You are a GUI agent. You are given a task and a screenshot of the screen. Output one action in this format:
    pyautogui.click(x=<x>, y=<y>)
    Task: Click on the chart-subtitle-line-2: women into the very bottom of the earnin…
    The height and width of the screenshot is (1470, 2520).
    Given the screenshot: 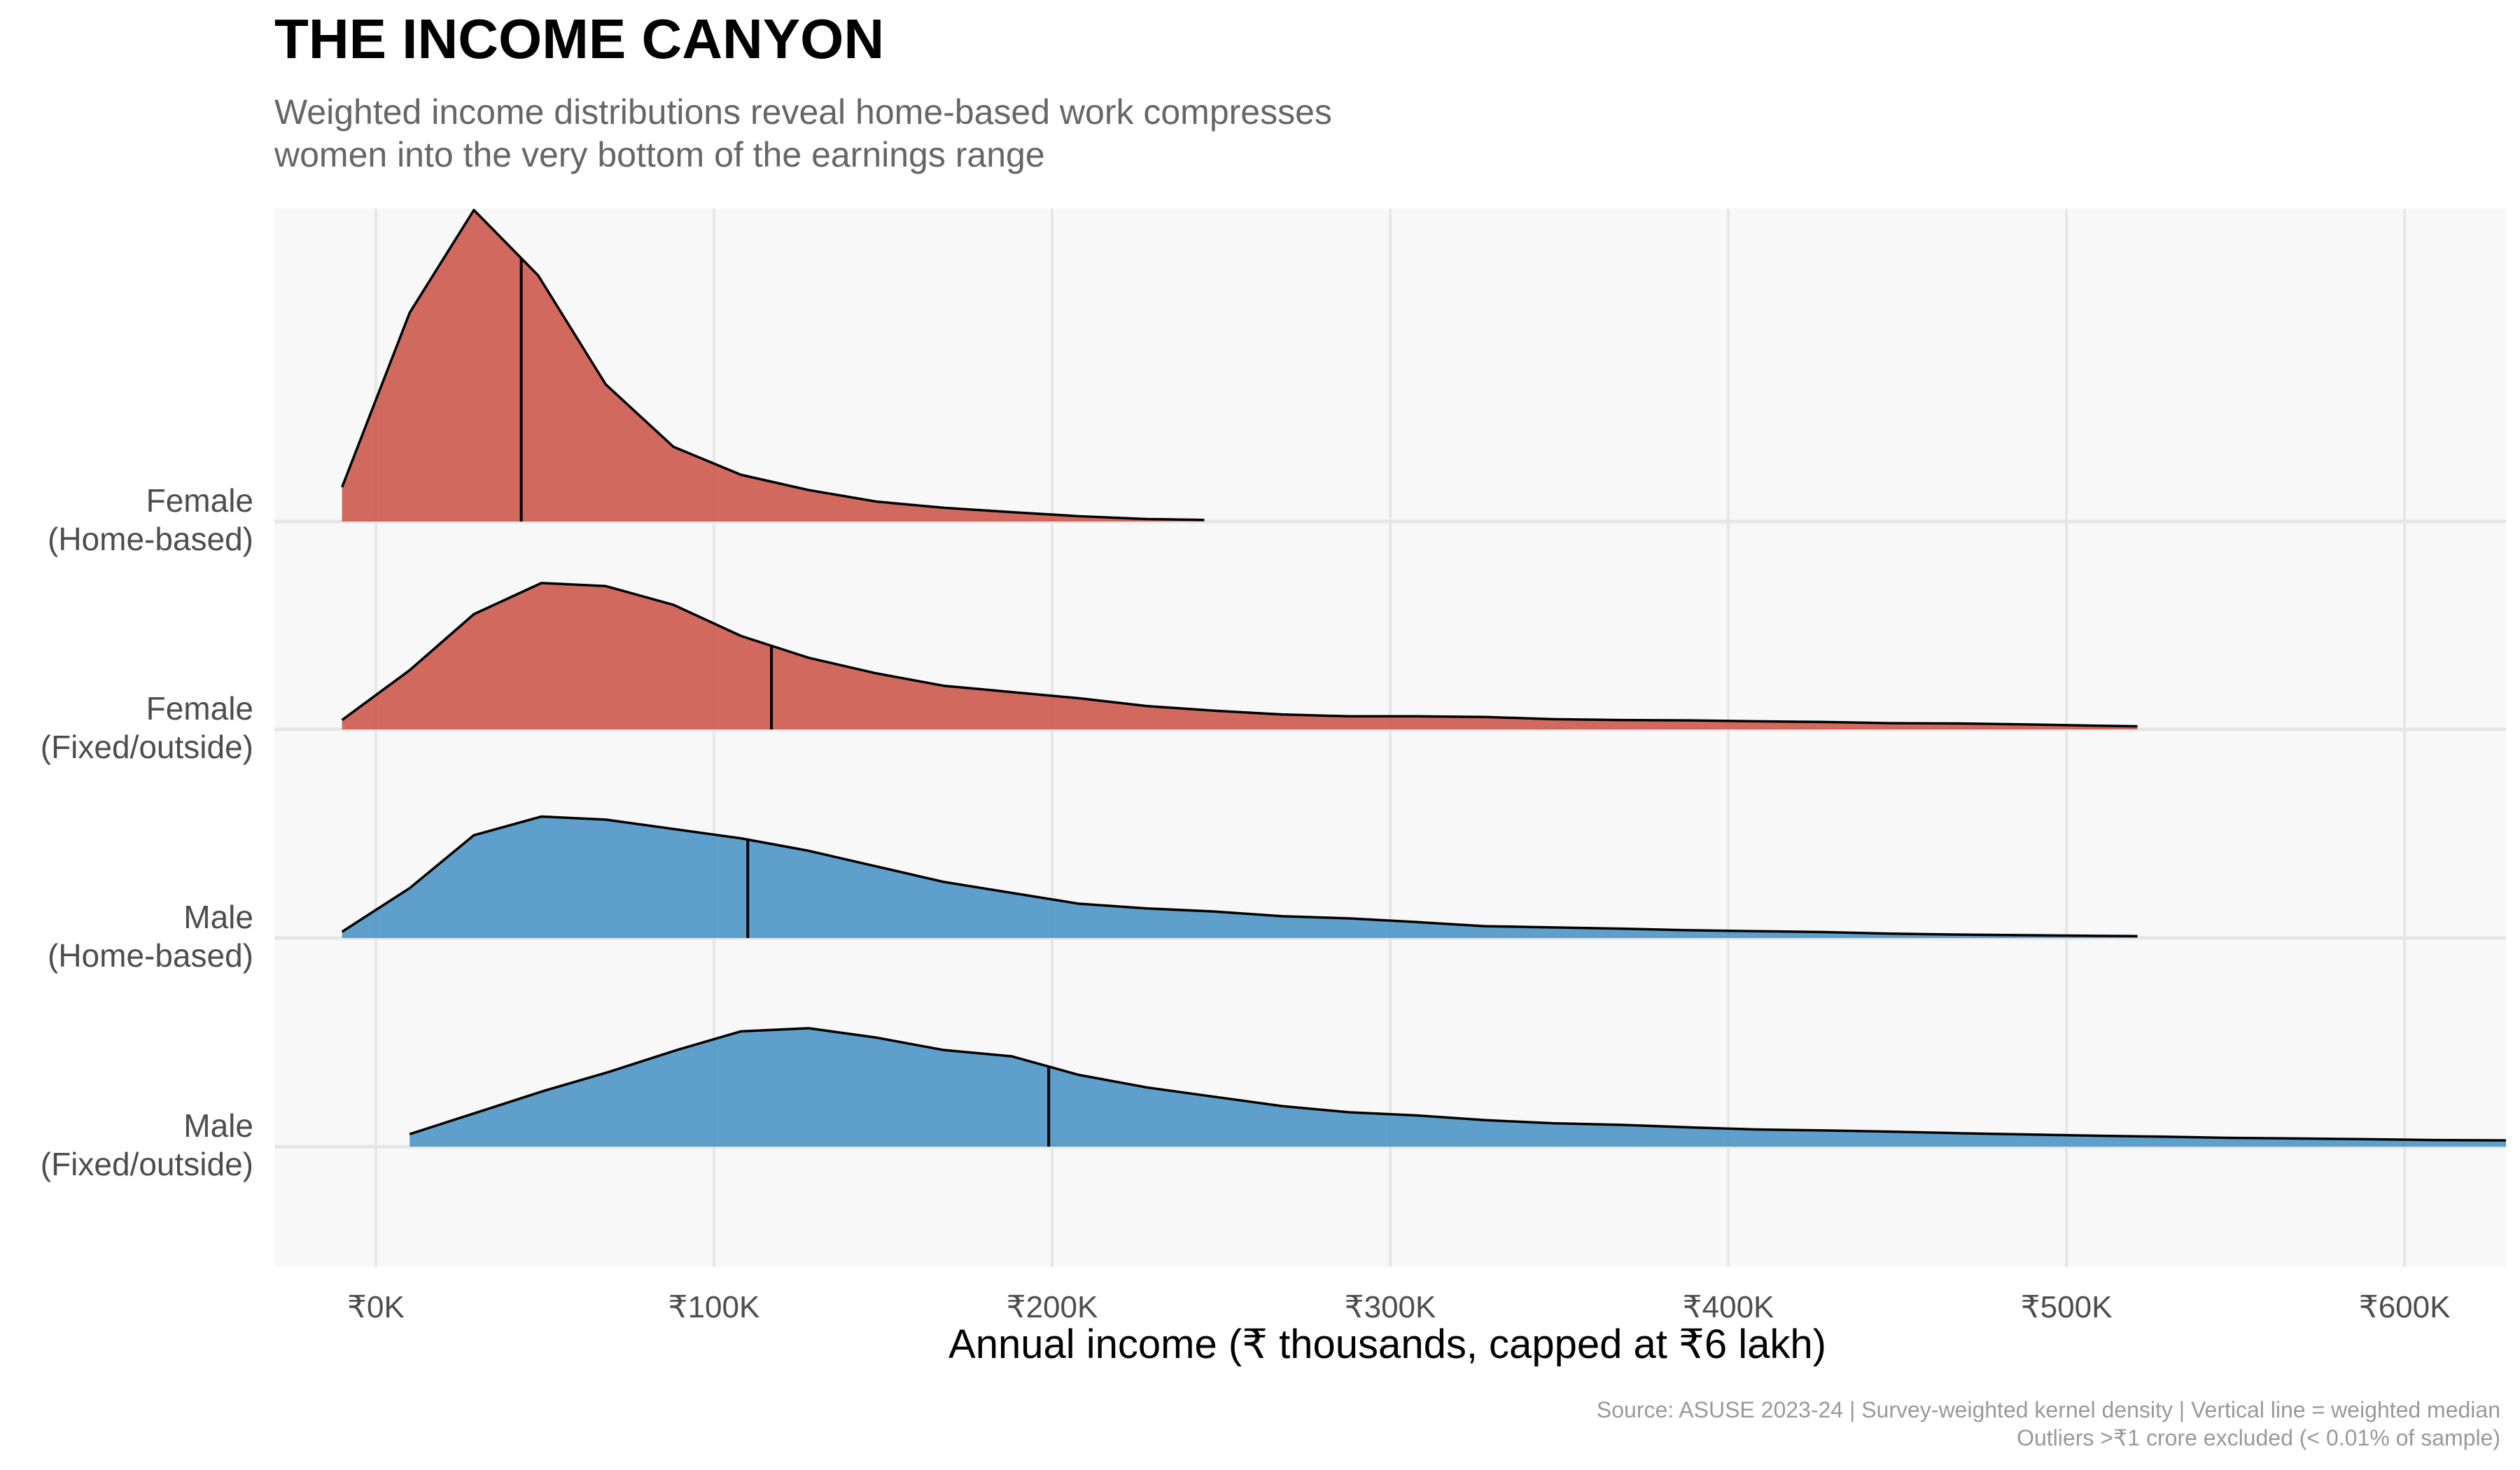 What is the action you would take?
    pyautogui.click(x=659, y=154)
    